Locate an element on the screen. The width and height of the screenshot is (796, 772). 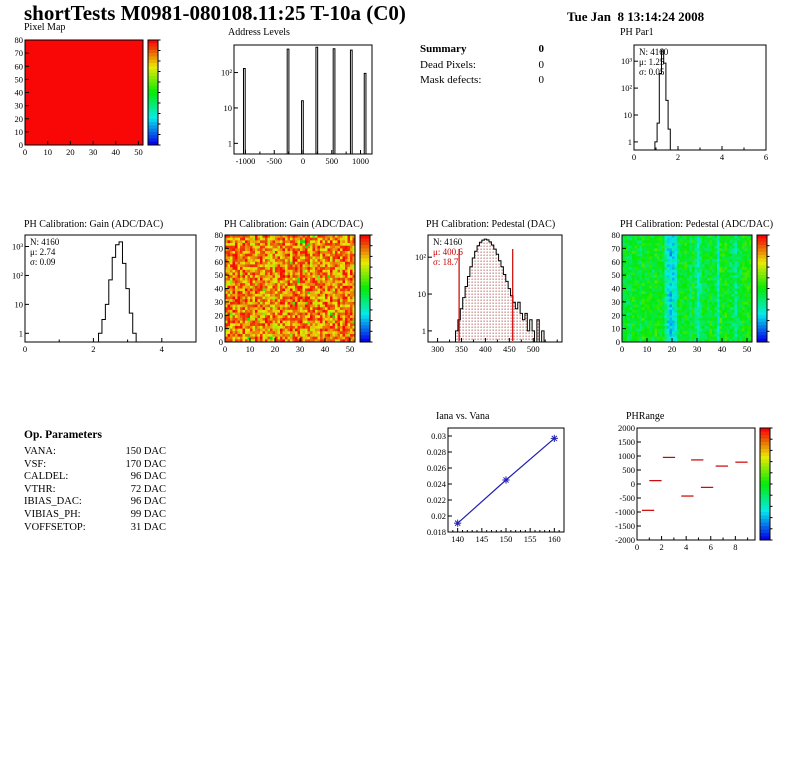
svg-text: 2000 is located at coordinates (626, 428).